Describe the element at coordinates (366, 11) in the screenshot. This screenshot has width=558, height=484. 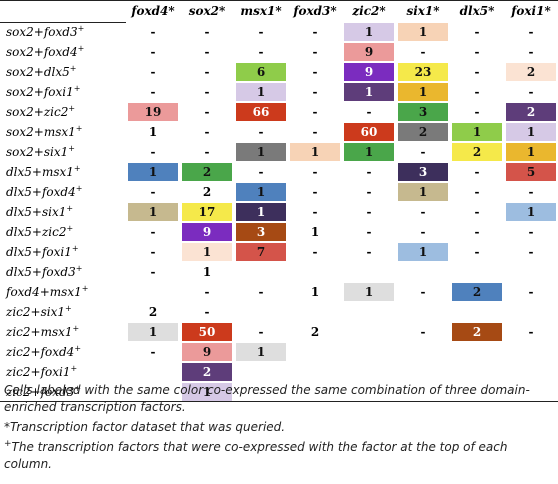
I see `column-header-label: zic2` at that location.